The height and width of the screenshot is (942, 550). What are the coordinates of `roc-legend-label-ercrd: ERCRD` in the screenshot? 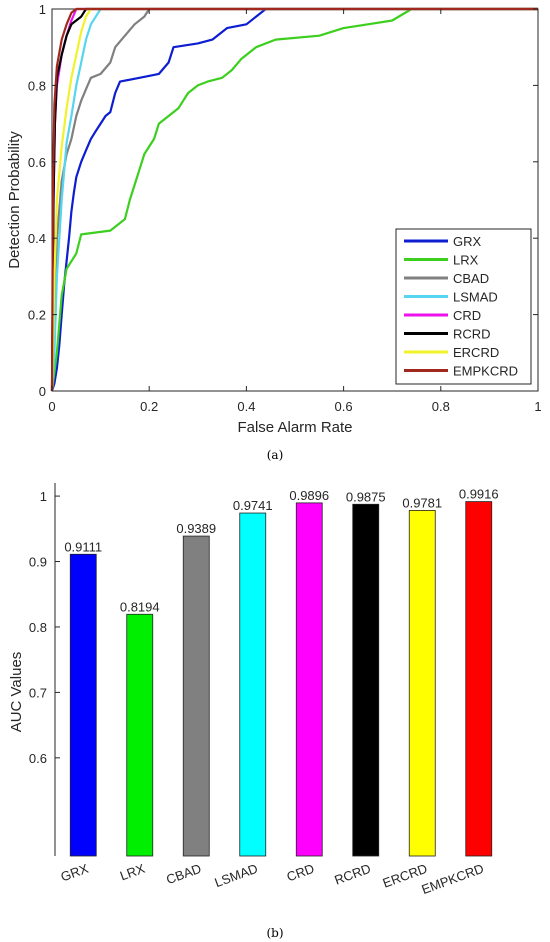 It's located at (476, 352).